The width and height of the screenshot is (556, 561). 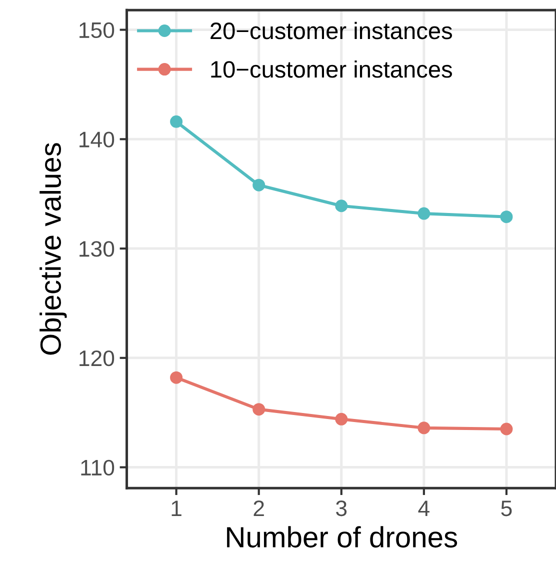 What do you see at coordinates (342, 537) in the screenshot?
I see `x-axis-title: Number of drones` at bounding box center [342, 537].